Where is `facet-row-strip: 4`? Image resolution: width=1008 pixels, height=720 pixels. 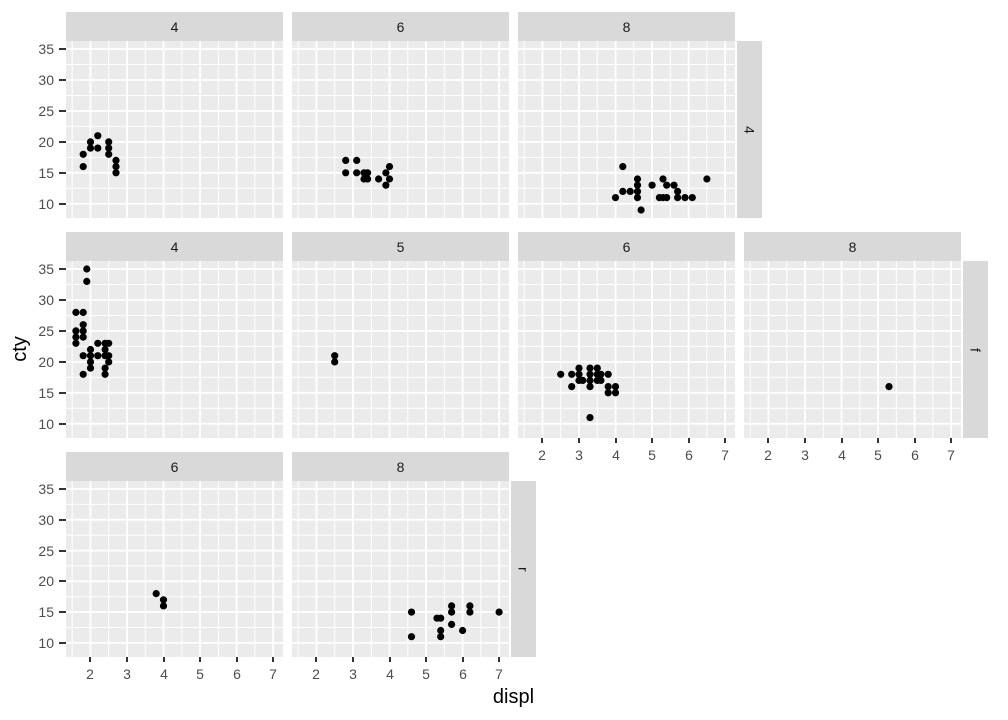 facet-row-strip: 4 is located at coordinates (749, 129).